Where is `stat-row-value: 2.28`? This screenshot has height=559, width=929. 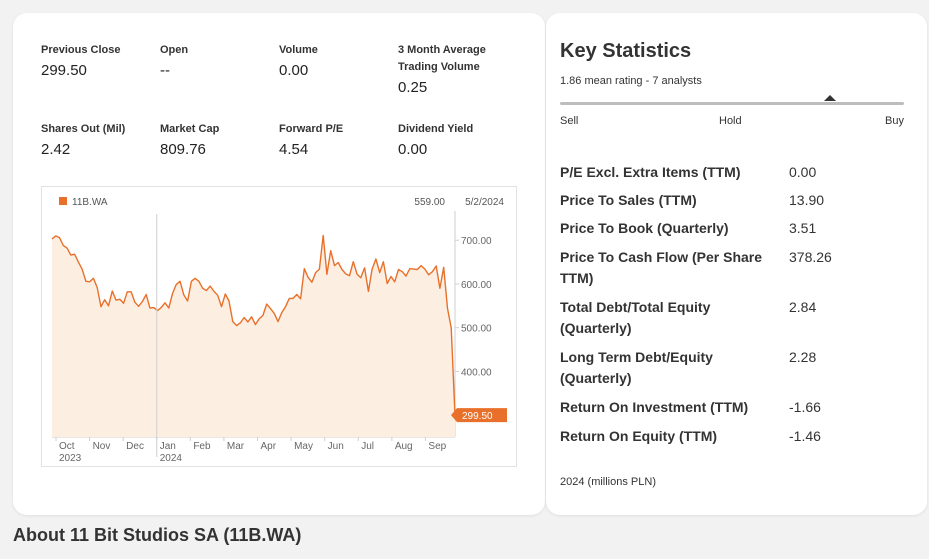 stat-row-value: 2.28 is located at coordinates (803, 357).